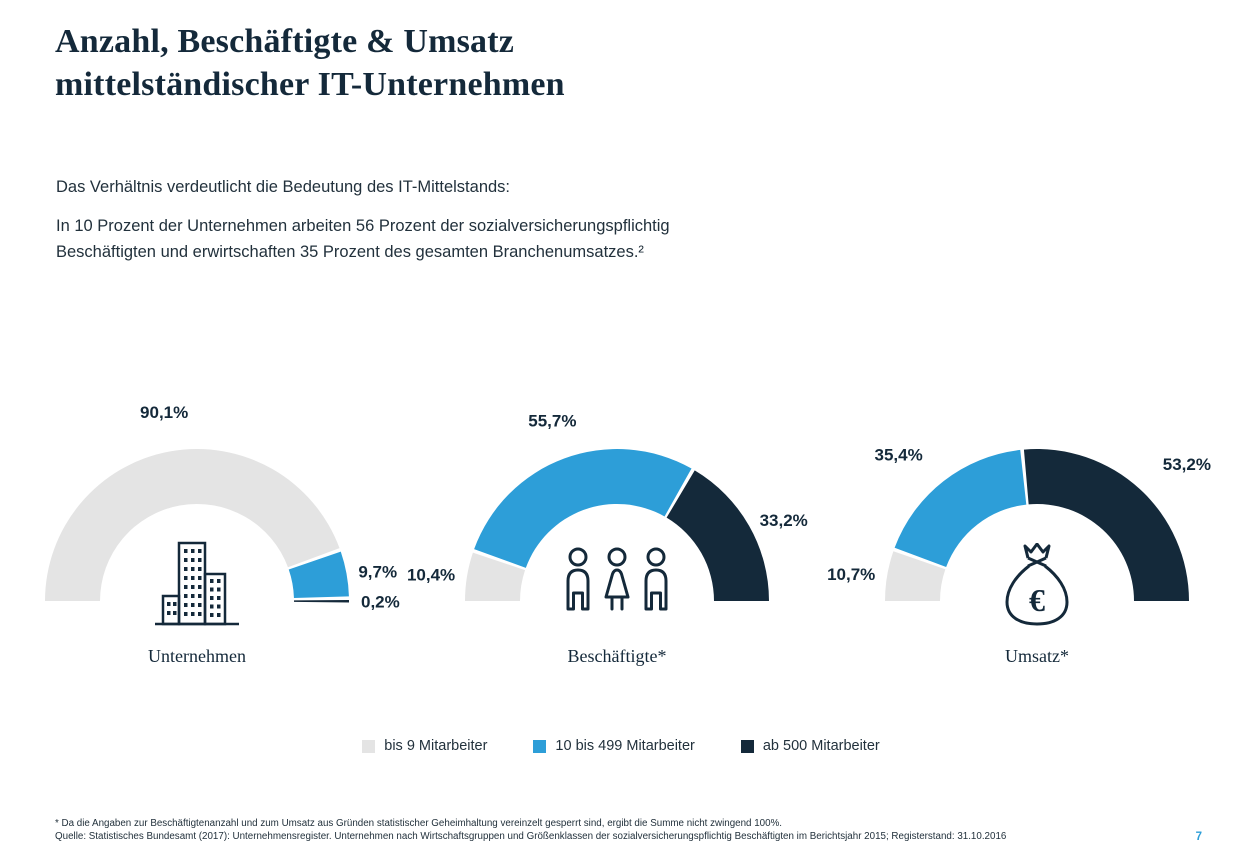 The width and height of the screenshot is (1242, 856). I want to click on gauge-caption-beschaeftigte: Beschäftigte*, so click(617, 656).